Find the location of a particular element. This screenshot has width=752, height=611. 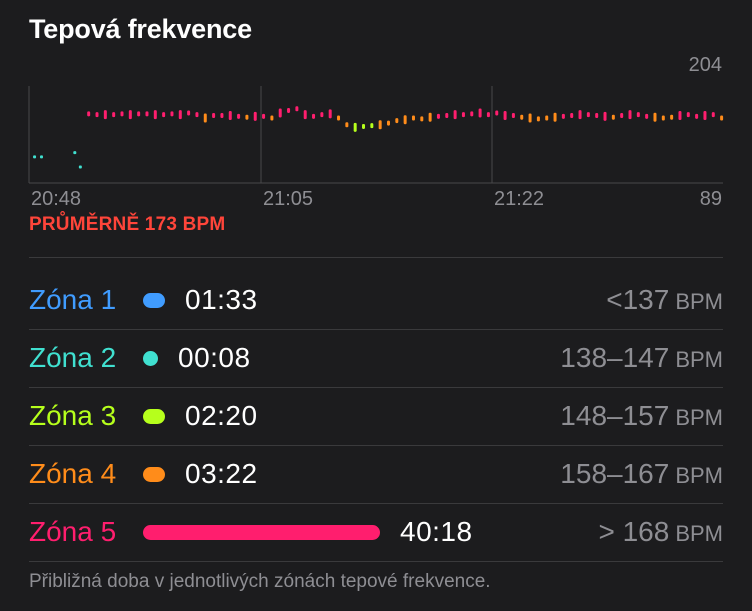

zone-range-value: 158–167 is located at coordinates (615, 473).